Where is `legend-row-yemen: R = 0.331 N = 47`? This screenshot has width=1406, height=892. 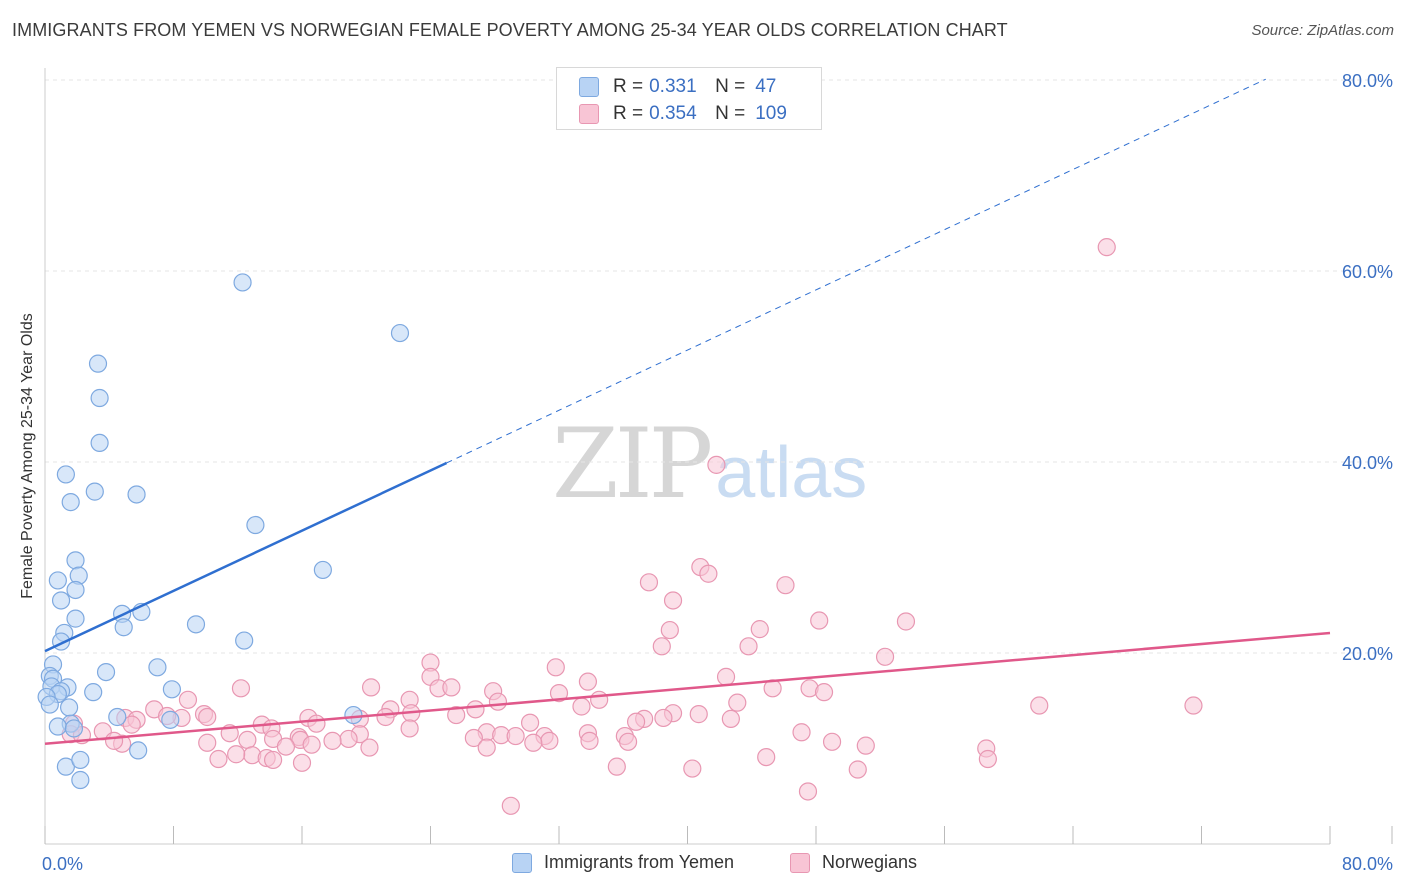
legend-row-yemen: R = 0.331 N = 47 is located at coordinates (677, 87).